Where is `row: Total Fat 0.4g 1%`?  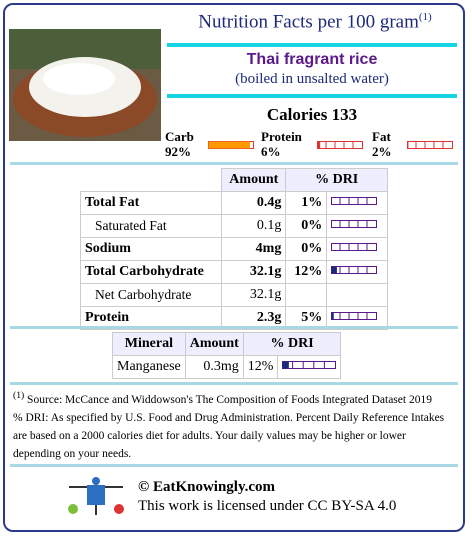 row: Total Fat 0.4g 1% is located at coordinates (233, 203).